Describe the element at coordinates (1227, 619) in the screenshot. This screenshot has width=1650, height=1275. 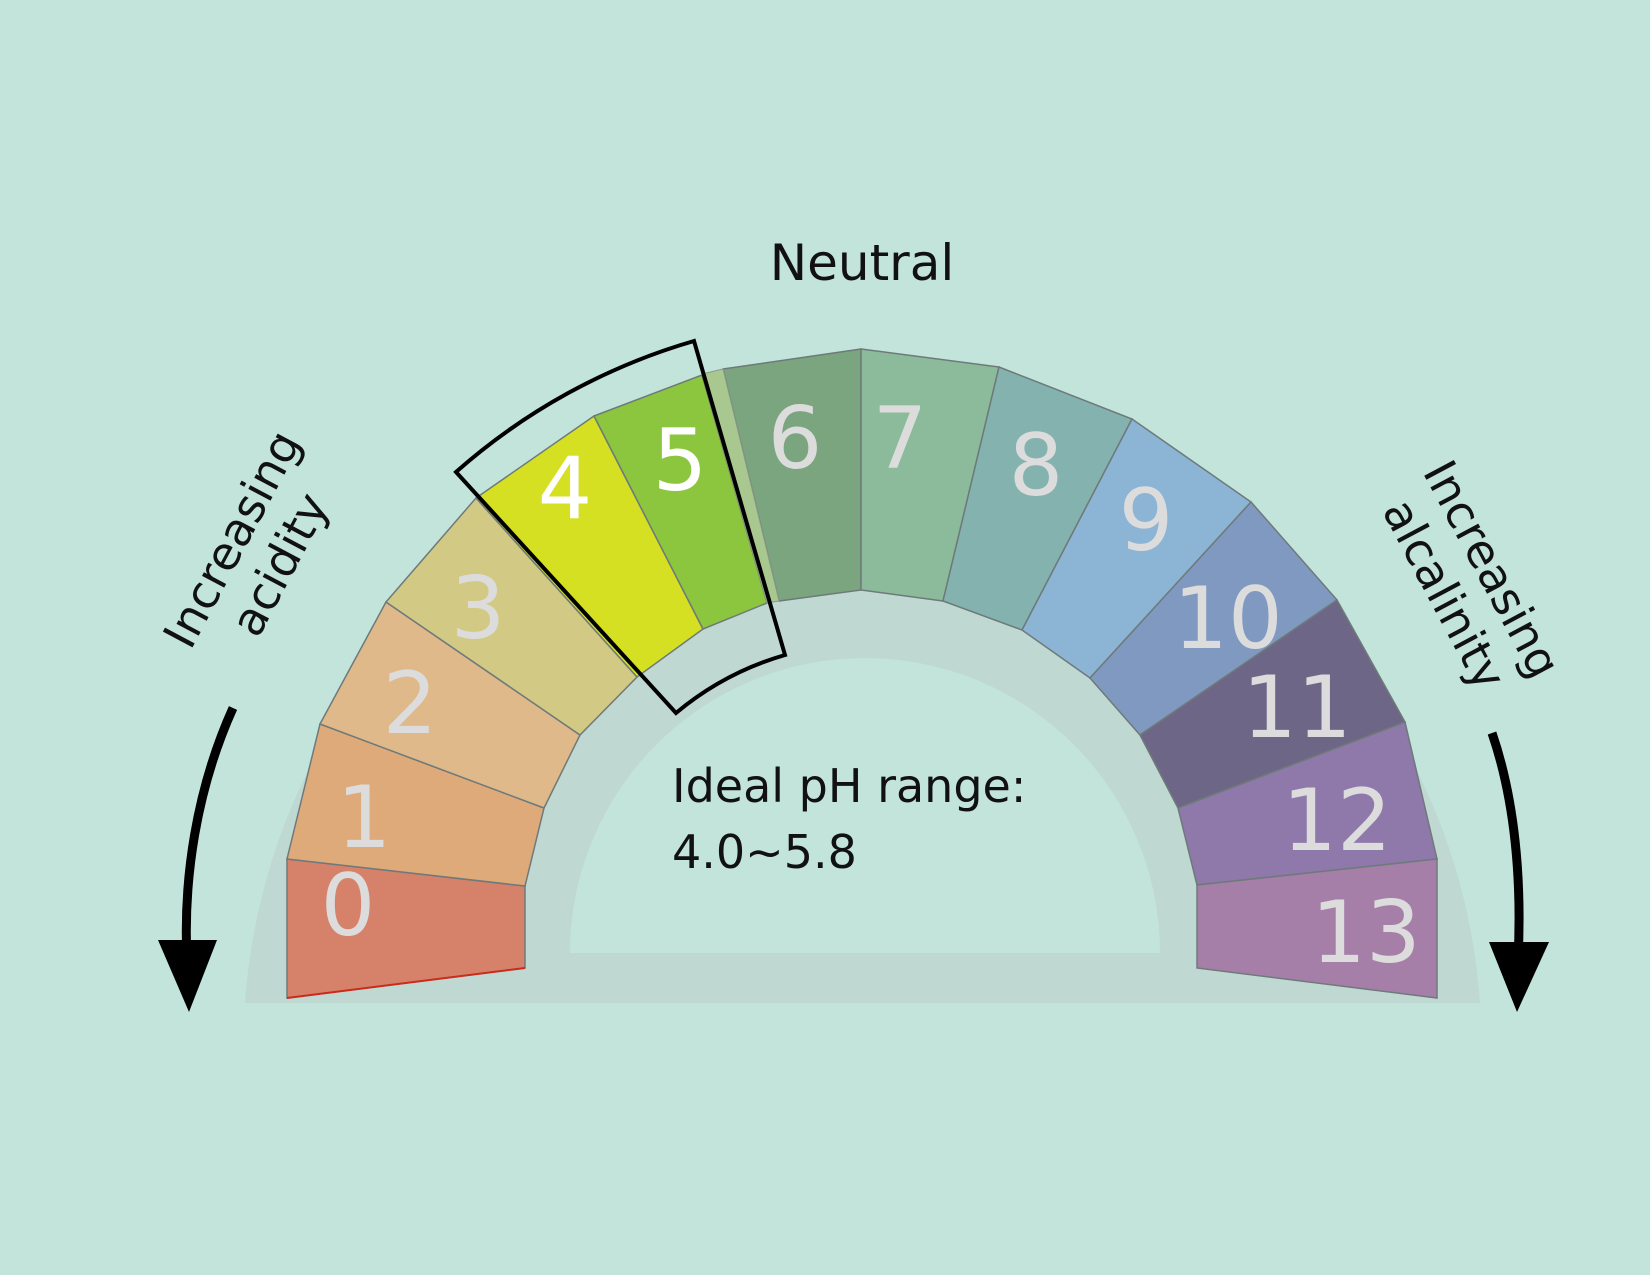
I see `ph-number-10: 10` at that location.